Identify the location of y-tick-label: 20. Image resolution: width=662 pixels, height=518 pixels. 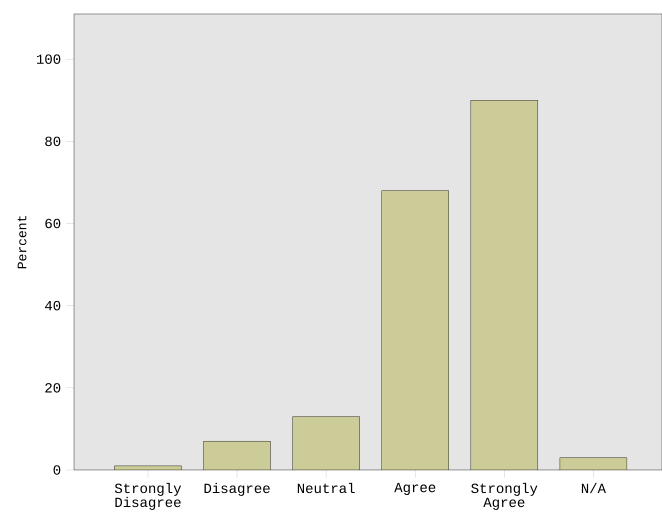
(52, 388).